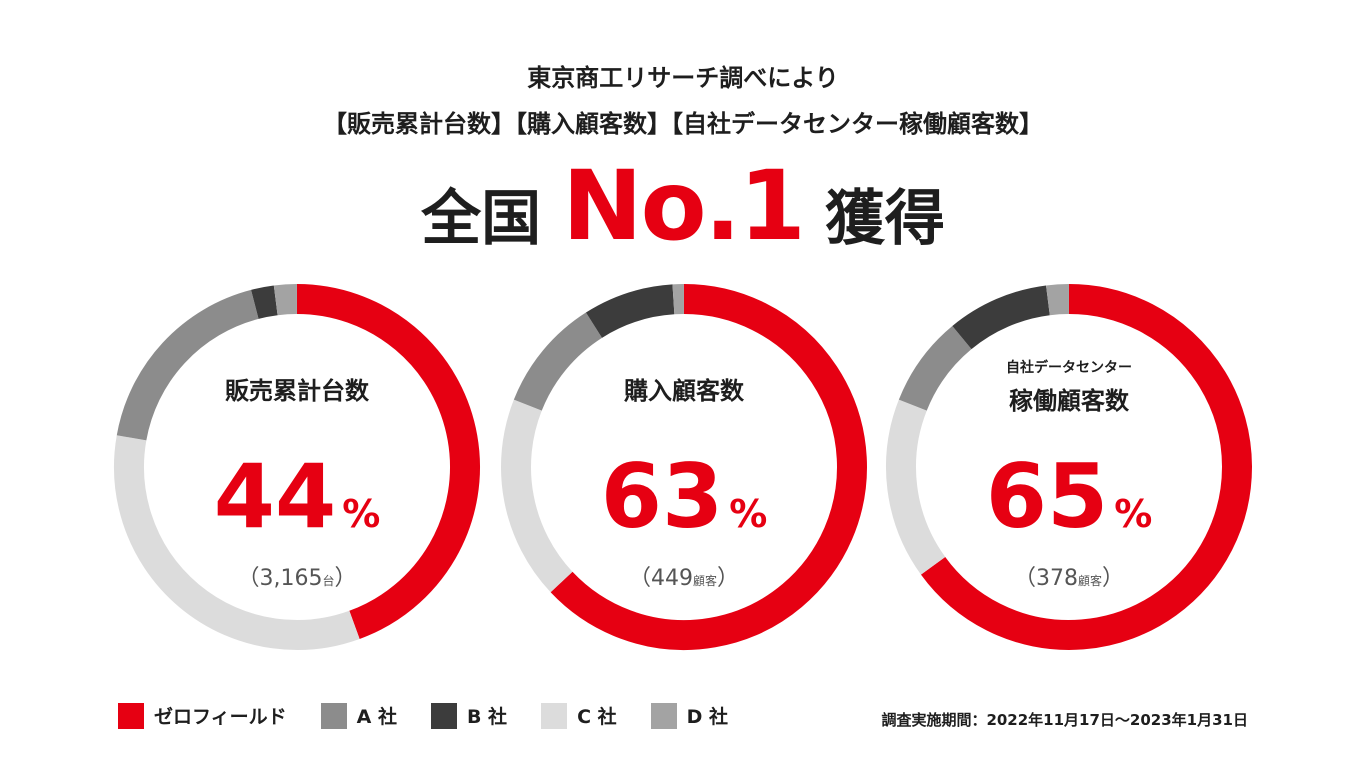  Describe the element at coordinates (1057, 578) in the screenshot. I see `count-value: 378` at that location.